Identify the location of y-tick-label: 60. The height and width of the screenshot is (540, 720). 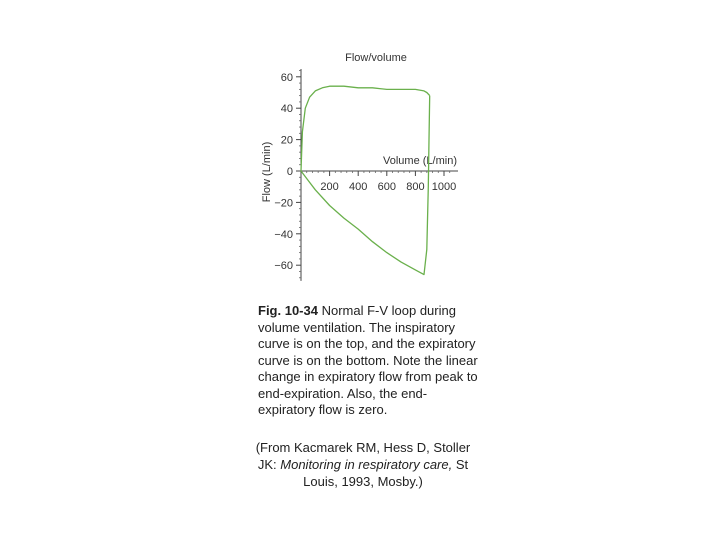
(287, 78).